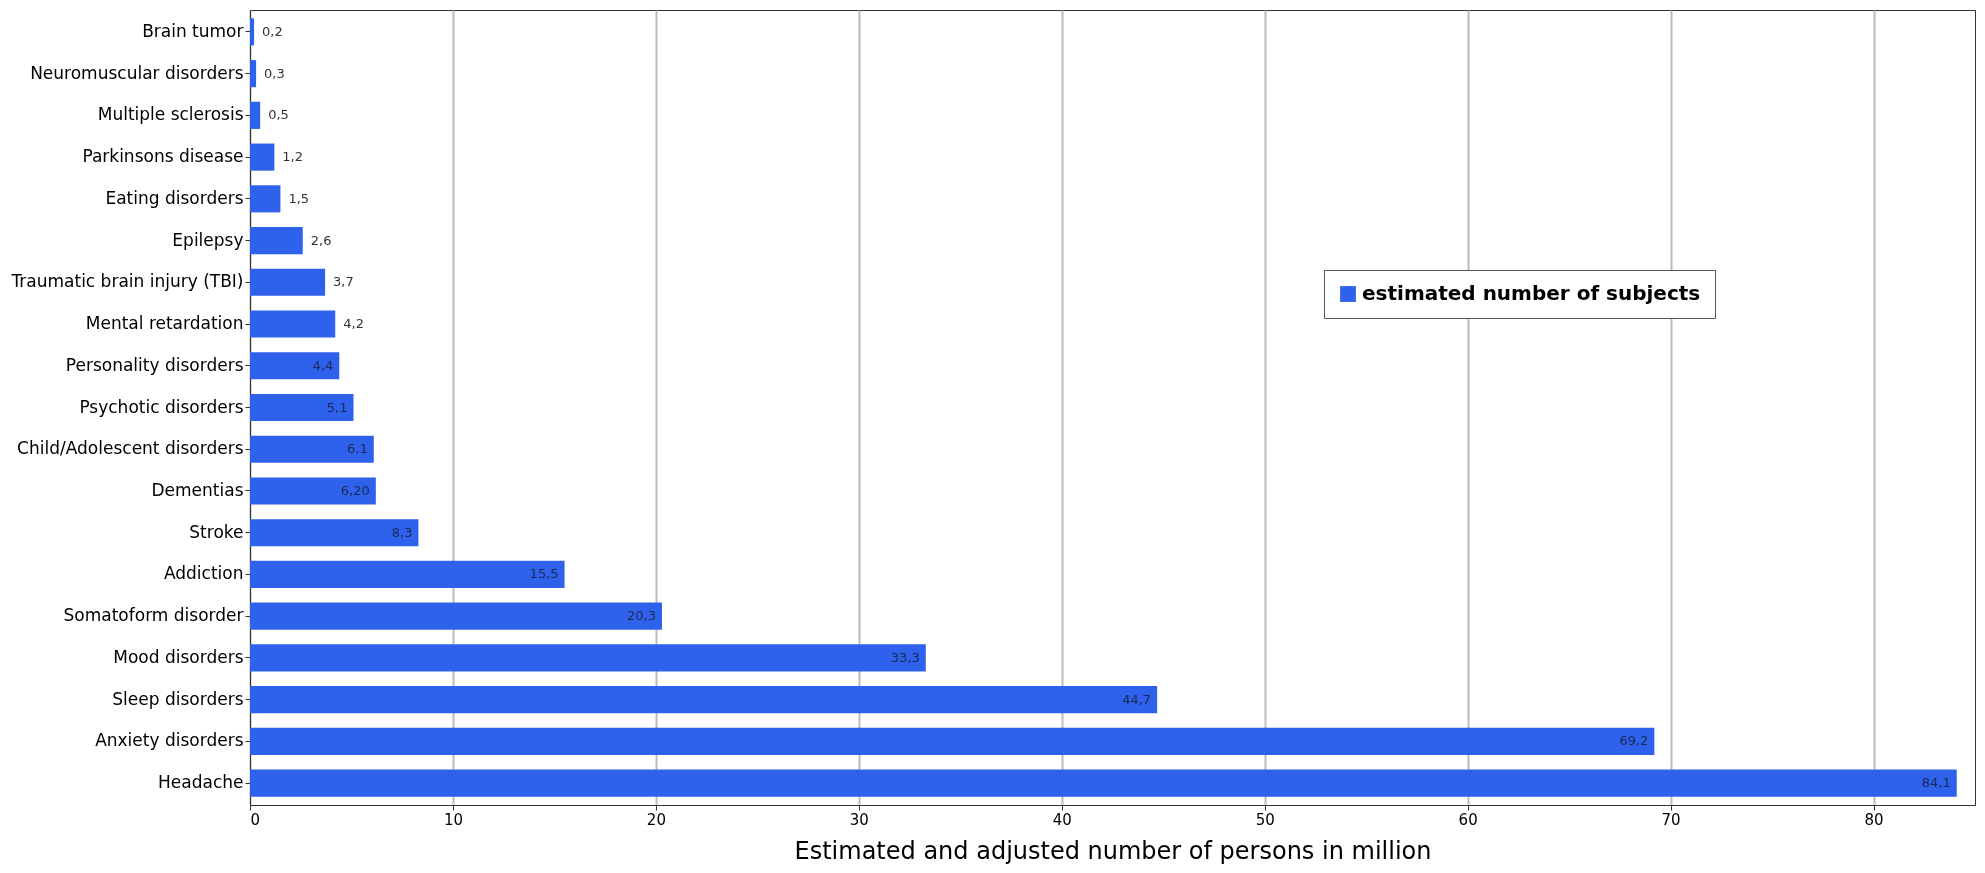  Describe the element at coordinates (278, 115) in the screenshot. I see `data-label: 0,5` at that location.